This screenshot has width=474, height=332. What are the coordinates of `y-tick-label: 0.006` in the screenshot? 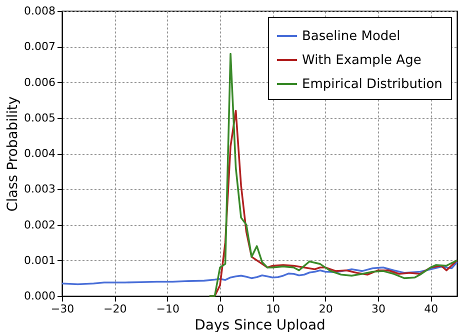 It's located at (40, 82).